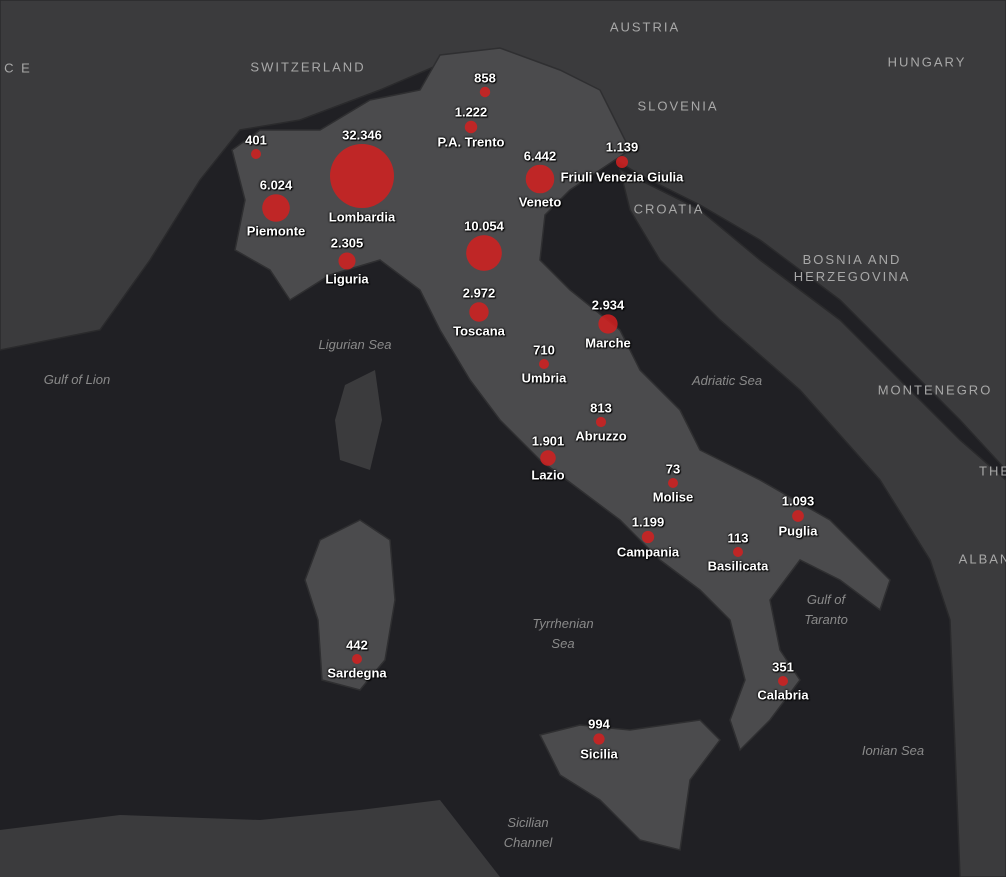 The height and width of the screenshot is (877, 1006). What do you see at coordinates (347, 279) in the screenshot?
I see `region-name: Liguria` at bounding box center [347, 279].